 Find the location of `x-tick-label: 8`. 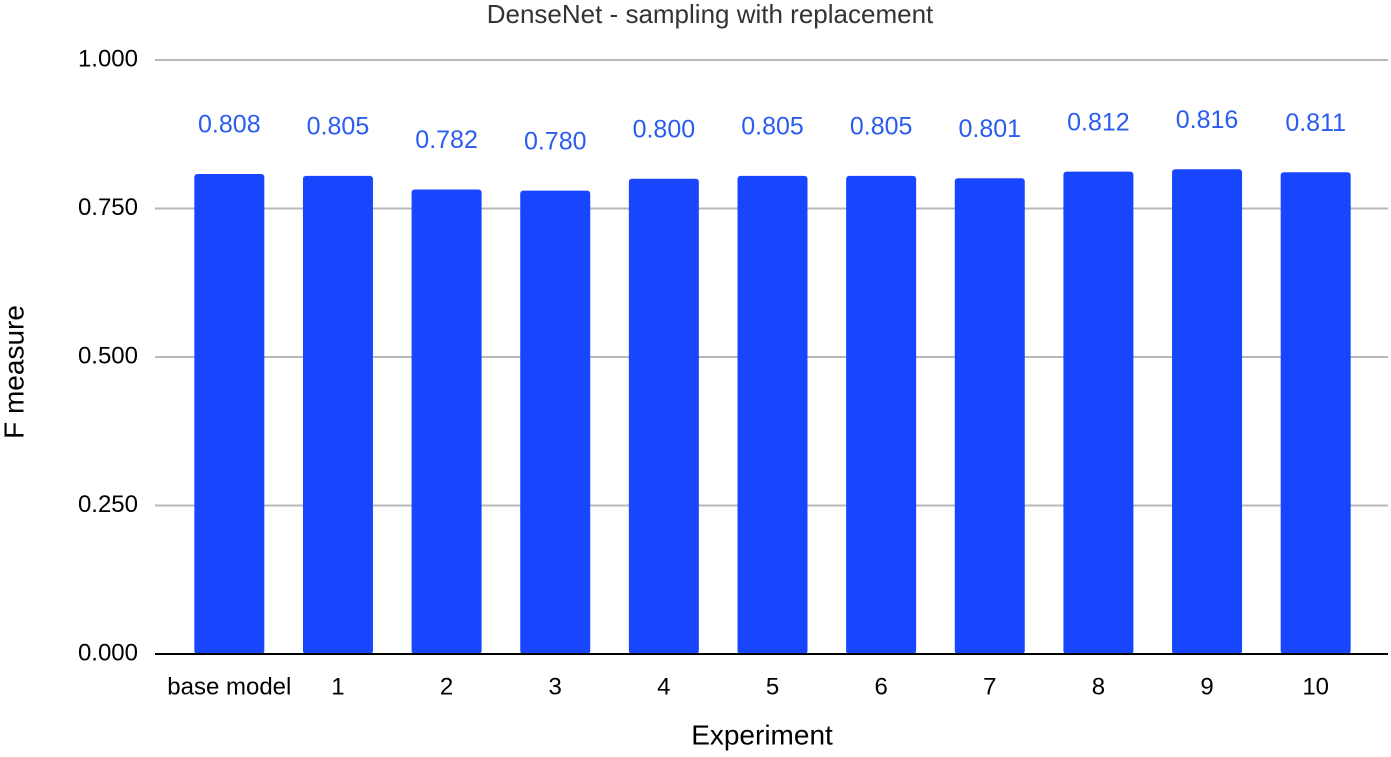

x-tick-label: 8 is located at coordinates (1098, 686).